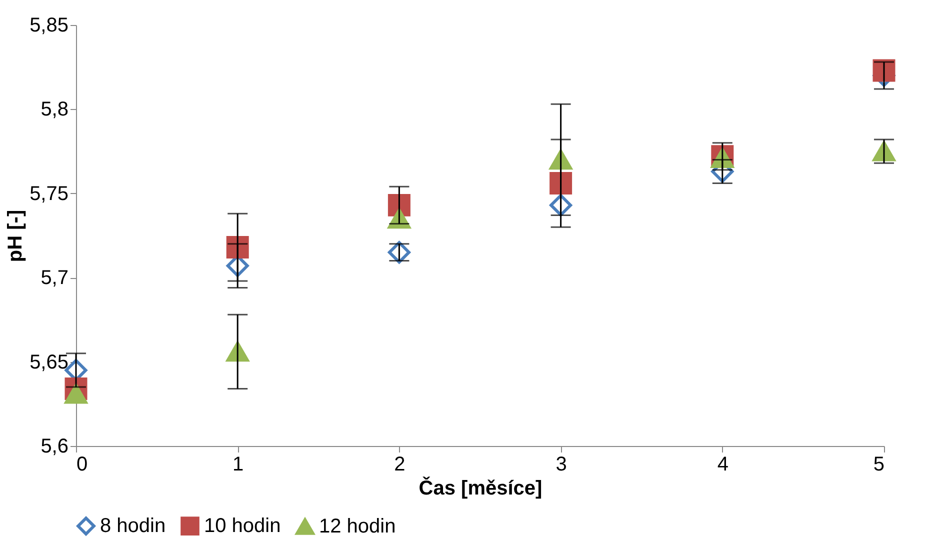 The height and width of the screenshot is (553, 925). I want to click on legend-label: 12 hodin, so click(357, 527).